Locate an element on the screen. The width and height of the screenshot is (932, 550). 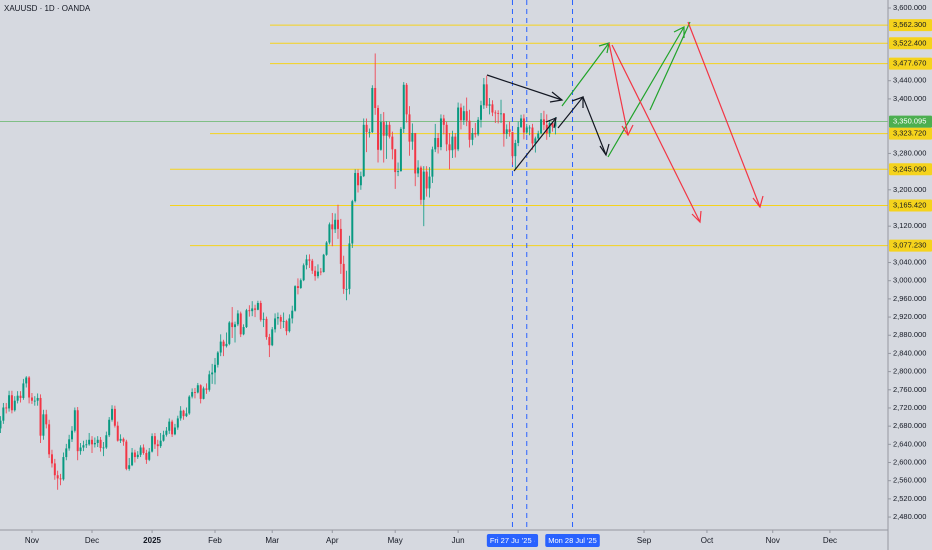
y-tick-label: 3,000.000 is located at coordinates (909, 280).